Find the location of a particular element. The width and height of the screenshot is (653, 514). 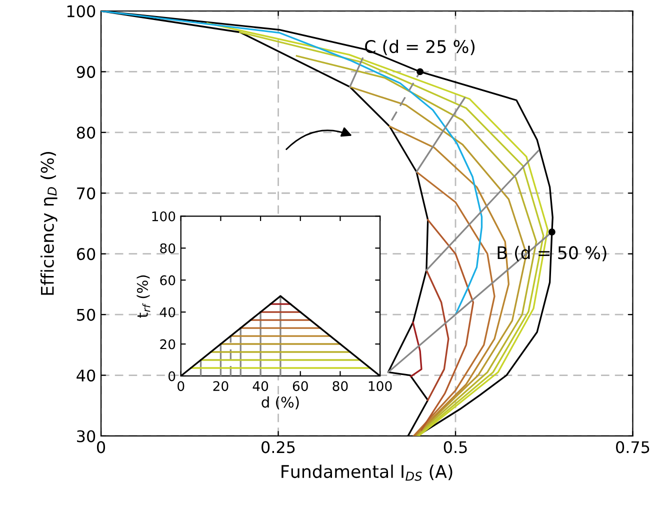

y-tick-label: 30 is located at coordinates (86, 436).